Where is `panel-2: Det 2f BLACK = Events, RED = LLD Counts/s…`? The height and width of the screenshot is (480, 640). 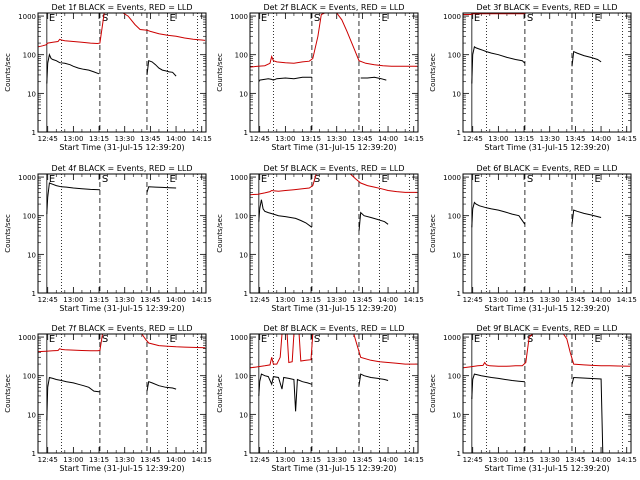
panel-2: Det 2f BLACK = Events, RED = LLD Counts/s… is located at coordinates (320, 77).